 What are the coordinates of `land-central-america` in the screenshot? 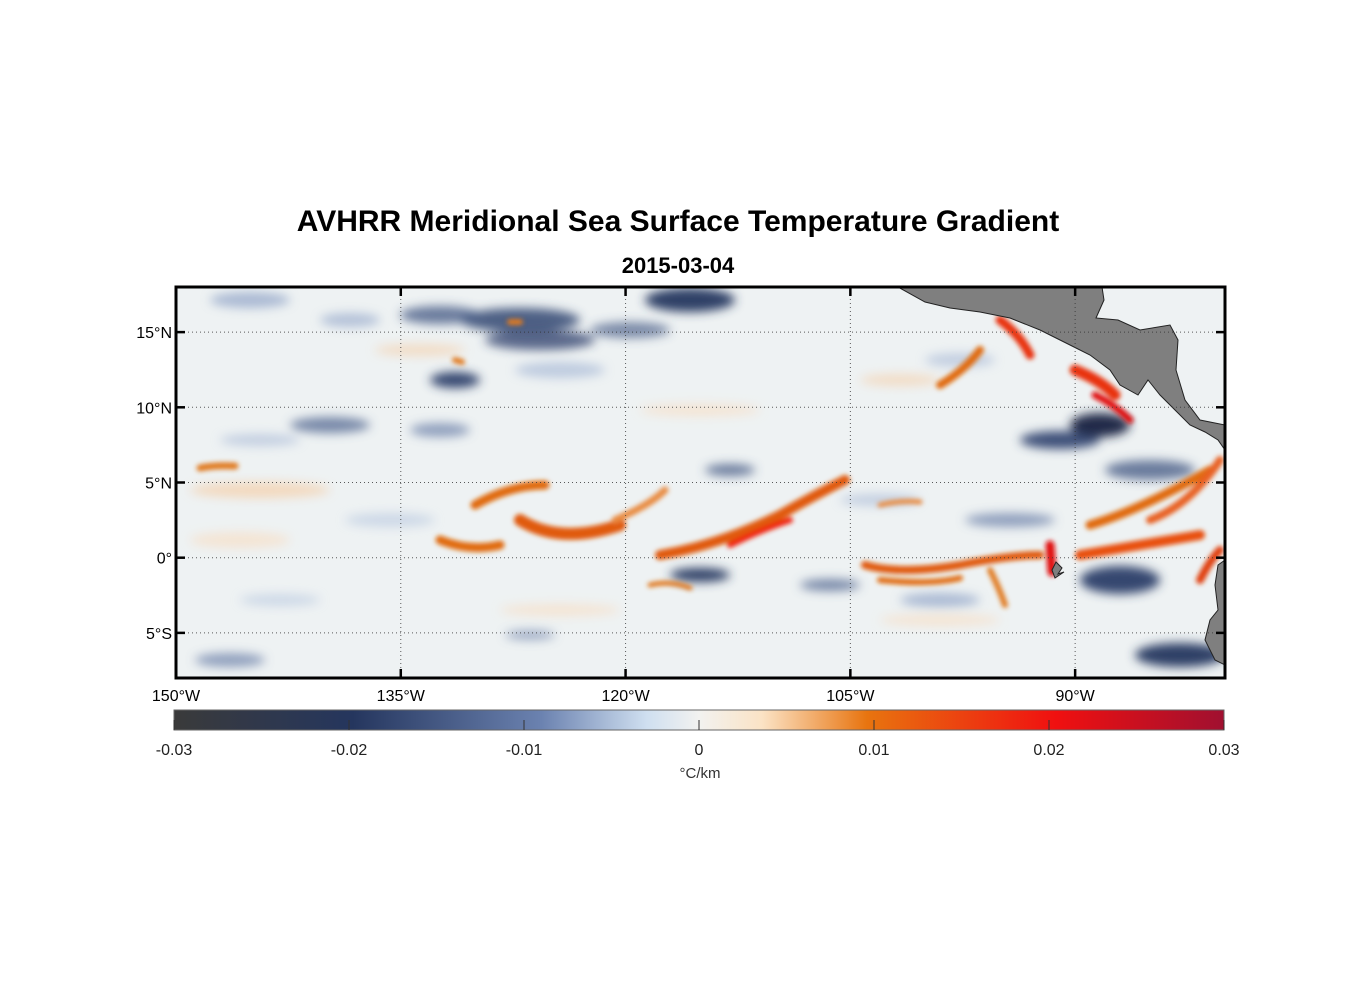 It's located at (1060, 369).